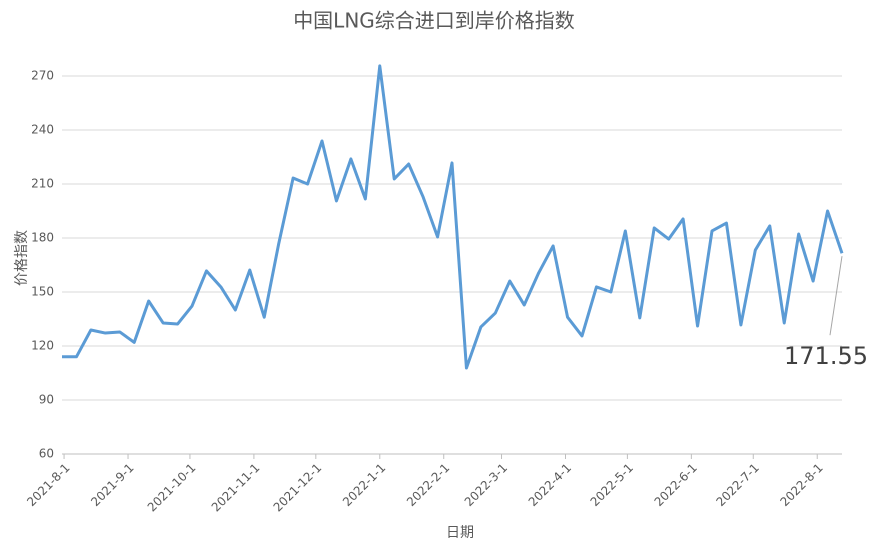 Image resolution: width=869 pixels, height=549 pixels. Describe the element at coordinates (826, 356) in the screenshot. I see `annotation: 171.55` at that location.